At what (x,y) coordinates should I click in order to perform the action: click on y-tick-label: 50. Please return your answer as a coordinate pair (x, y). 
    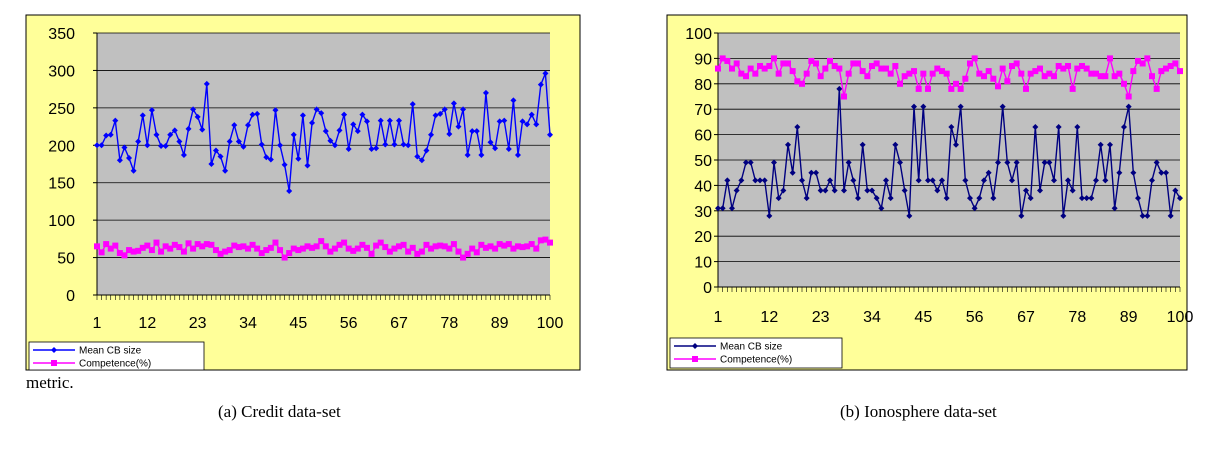
    Looking at the image, I should click on (703, 161).